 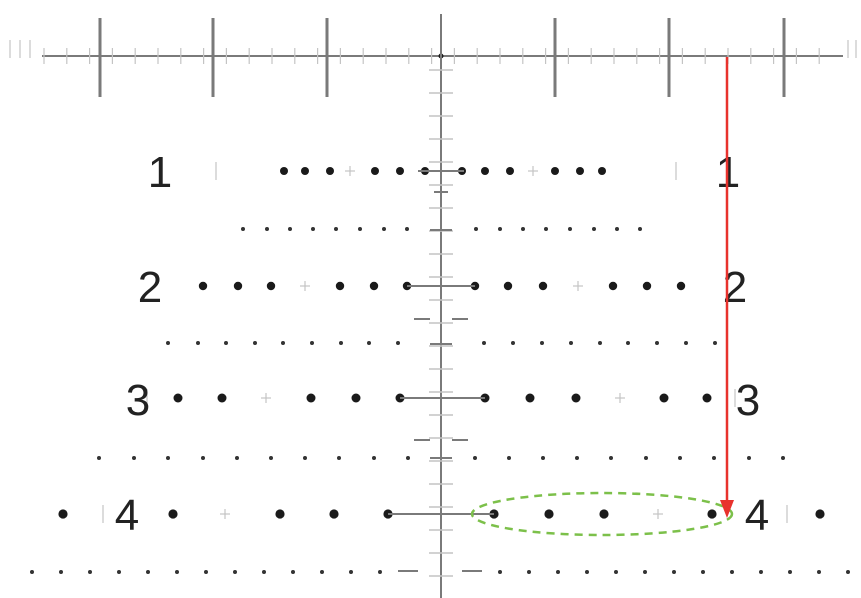 I want to click on row-4-left-label: 4, so click(x=127, y=515).